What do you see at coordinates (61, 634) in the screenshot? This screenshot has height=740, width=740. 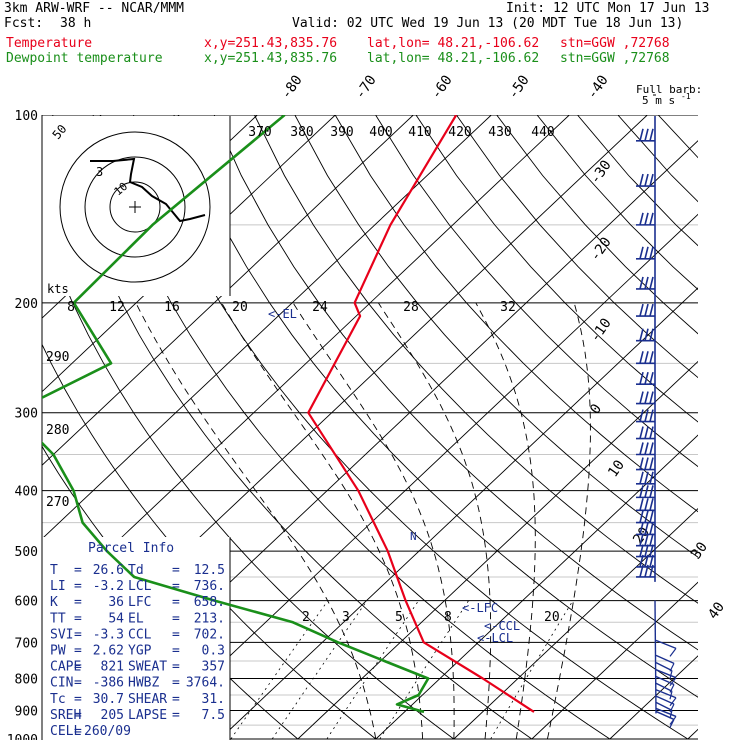 I see `parcel-key: SVI` at bounding box center [61, 634].